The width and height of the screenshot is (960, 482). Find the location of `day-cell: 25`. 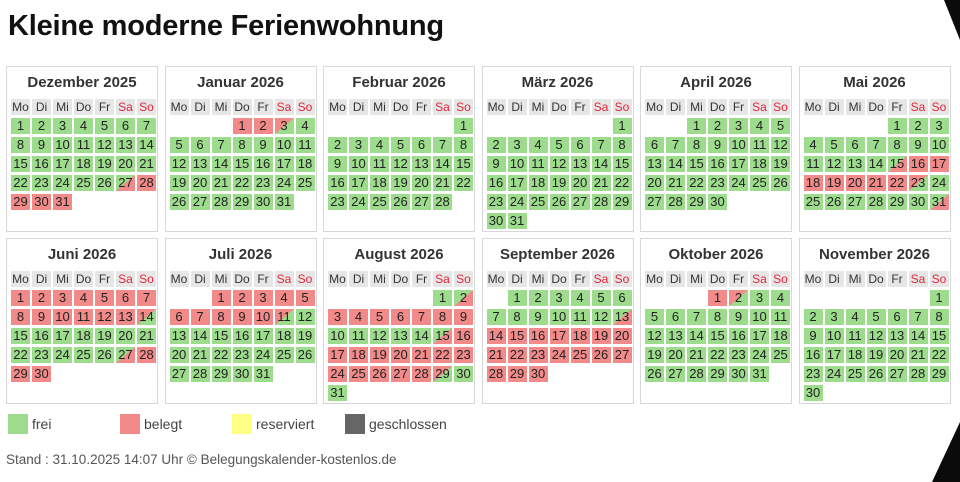

day-cell: 25 is located at coordinates (759, 183).